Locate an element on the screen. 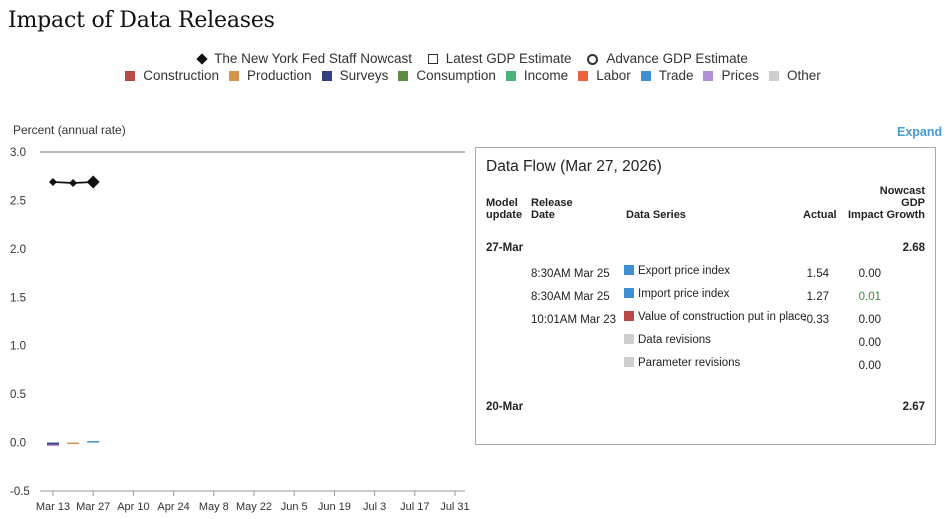 The image size is (946, 519). y-tick-label: -0.5 is located at coordinates (20, 492).